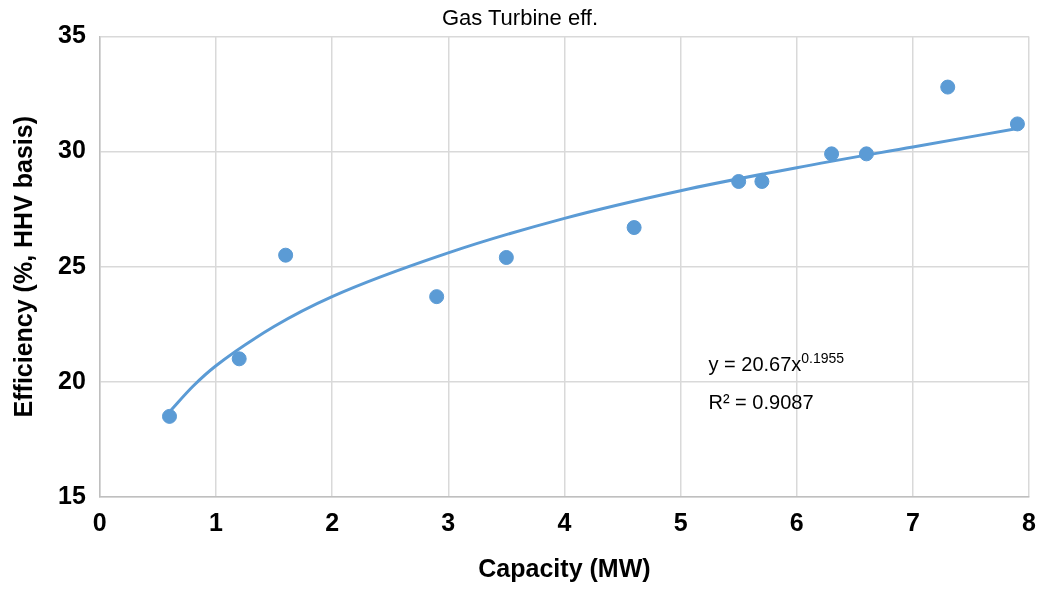 The width and height of the screenshot is (1048, 593). What do you see at coordinates (564, 521) in the screenshot?
I see `x-tick-label: 4` at bounding box center [564, 521].